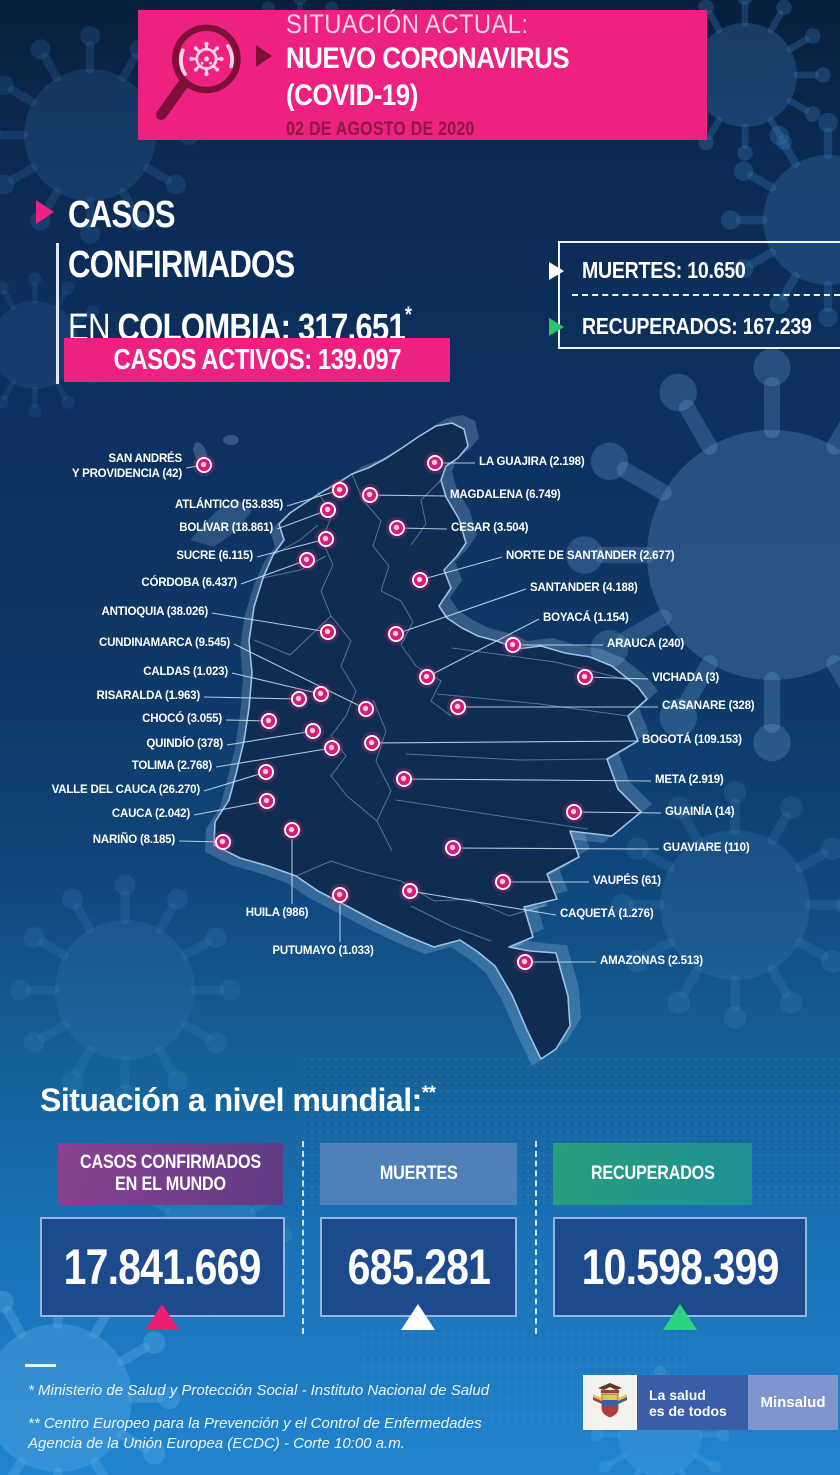  Describe the element at coordinates (274, 572) in the screenshot. I see `connector-c-rdoba` at that location.